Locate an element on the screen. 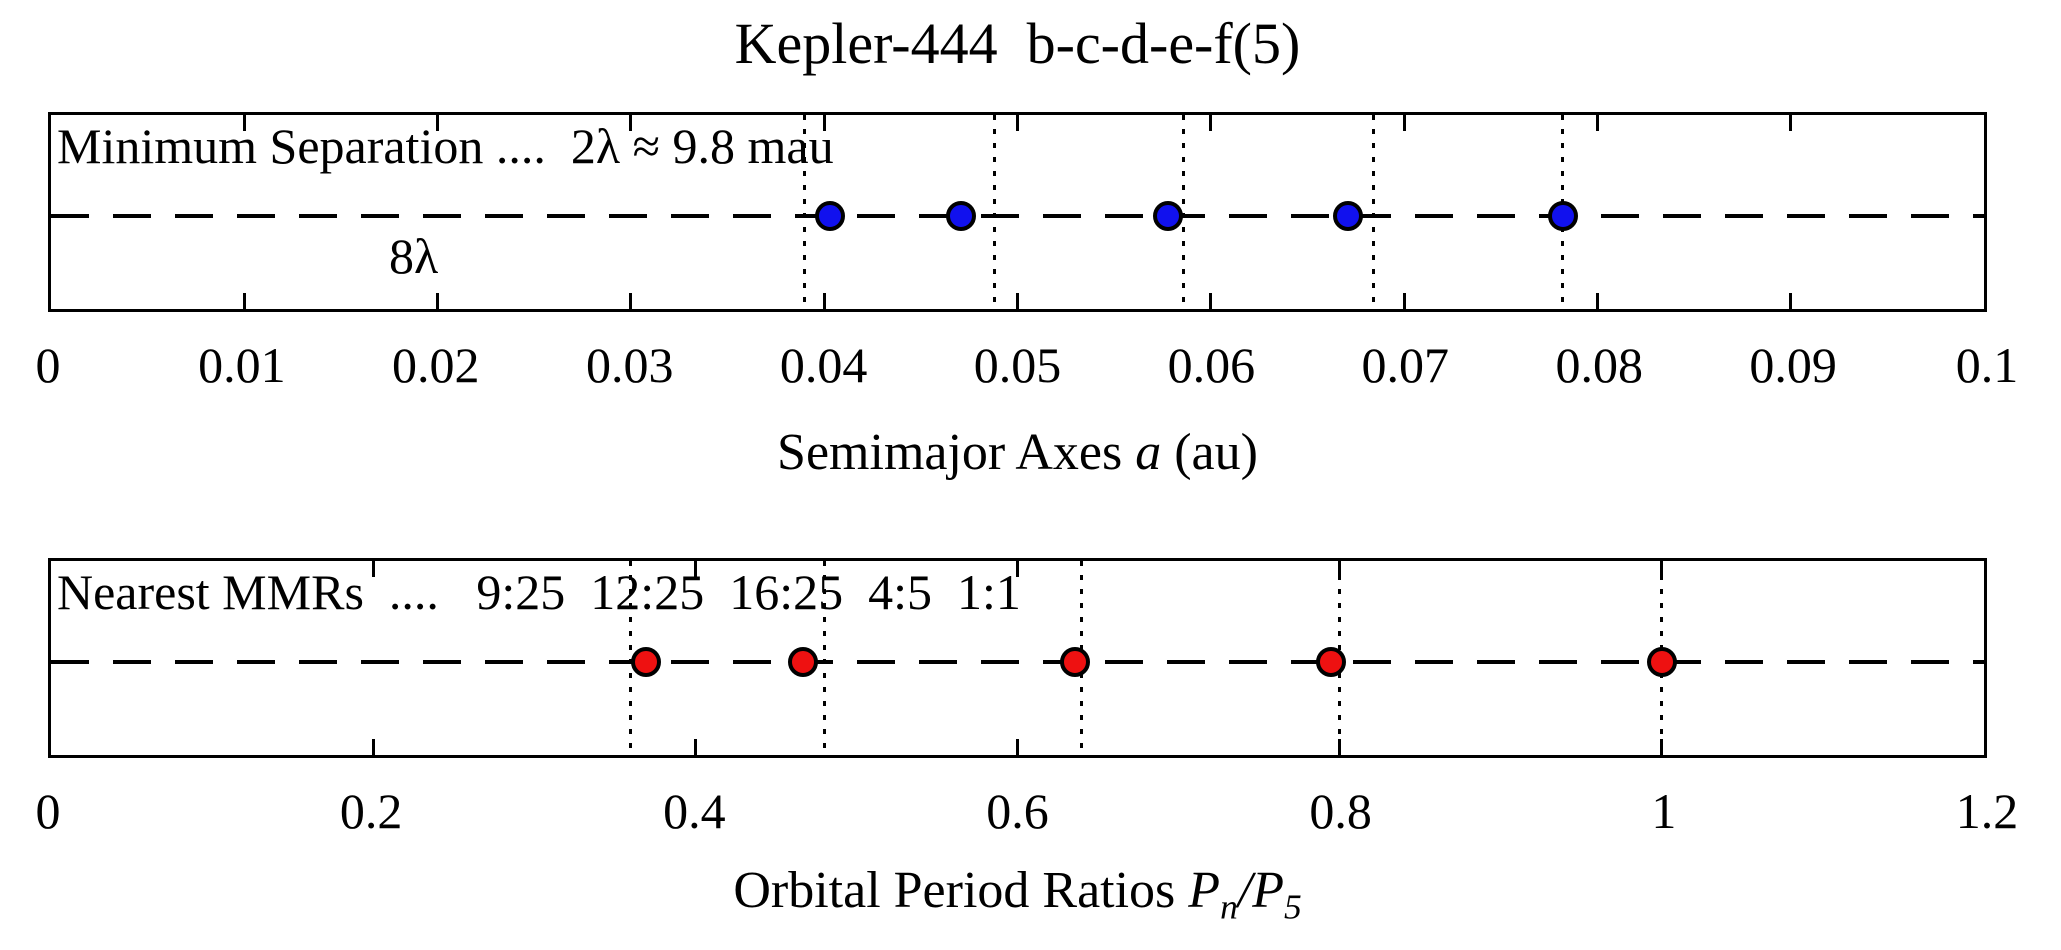  x-tick-label: 0.6 is located at coordinates (1017, 811).